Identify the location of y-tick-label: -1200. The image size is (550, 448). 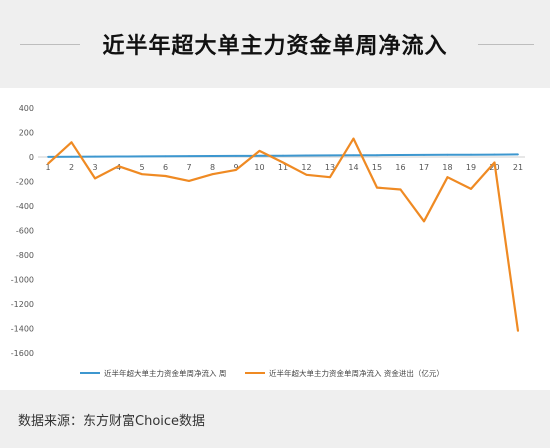
(22, 304).